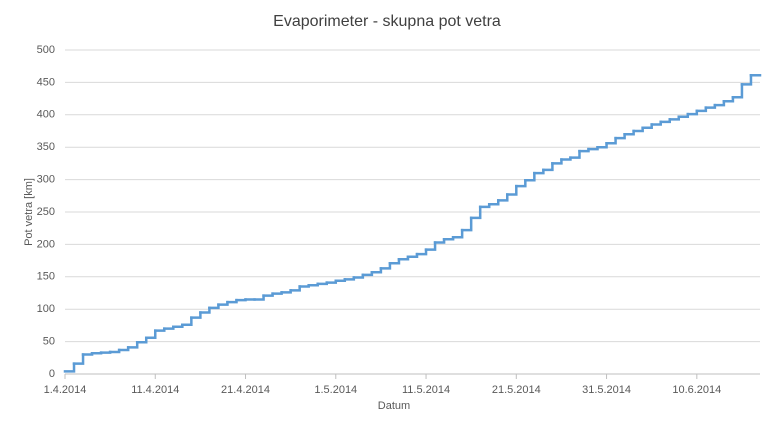  What do you see at coordinates (46, 115) in the screenshot?
I see `y-tick-label: 400` at bounding box center [46, 115].